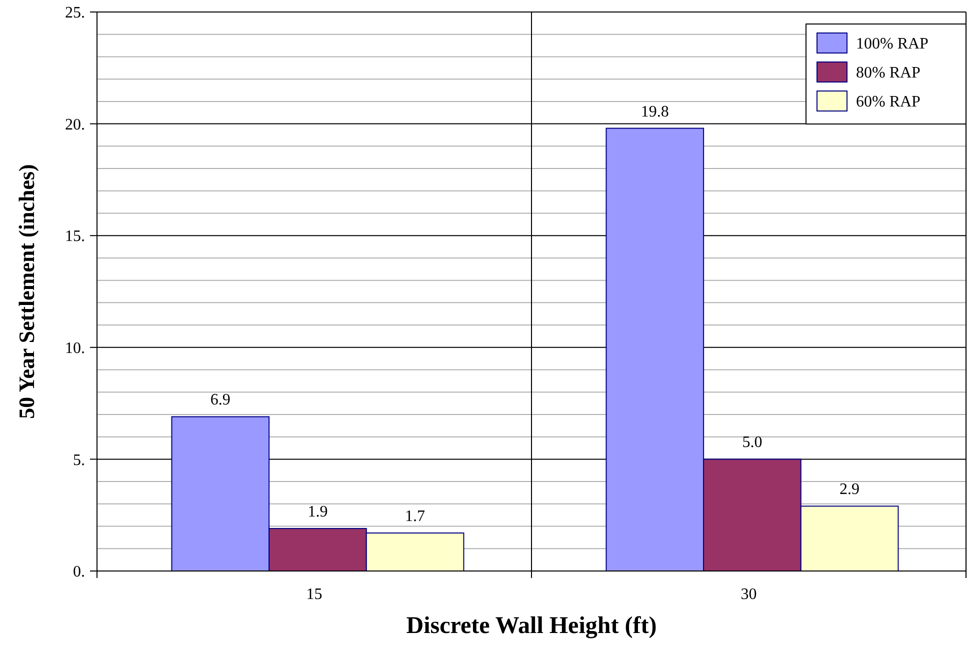  I want to click on data-label: 1.7, so click(415, 516).